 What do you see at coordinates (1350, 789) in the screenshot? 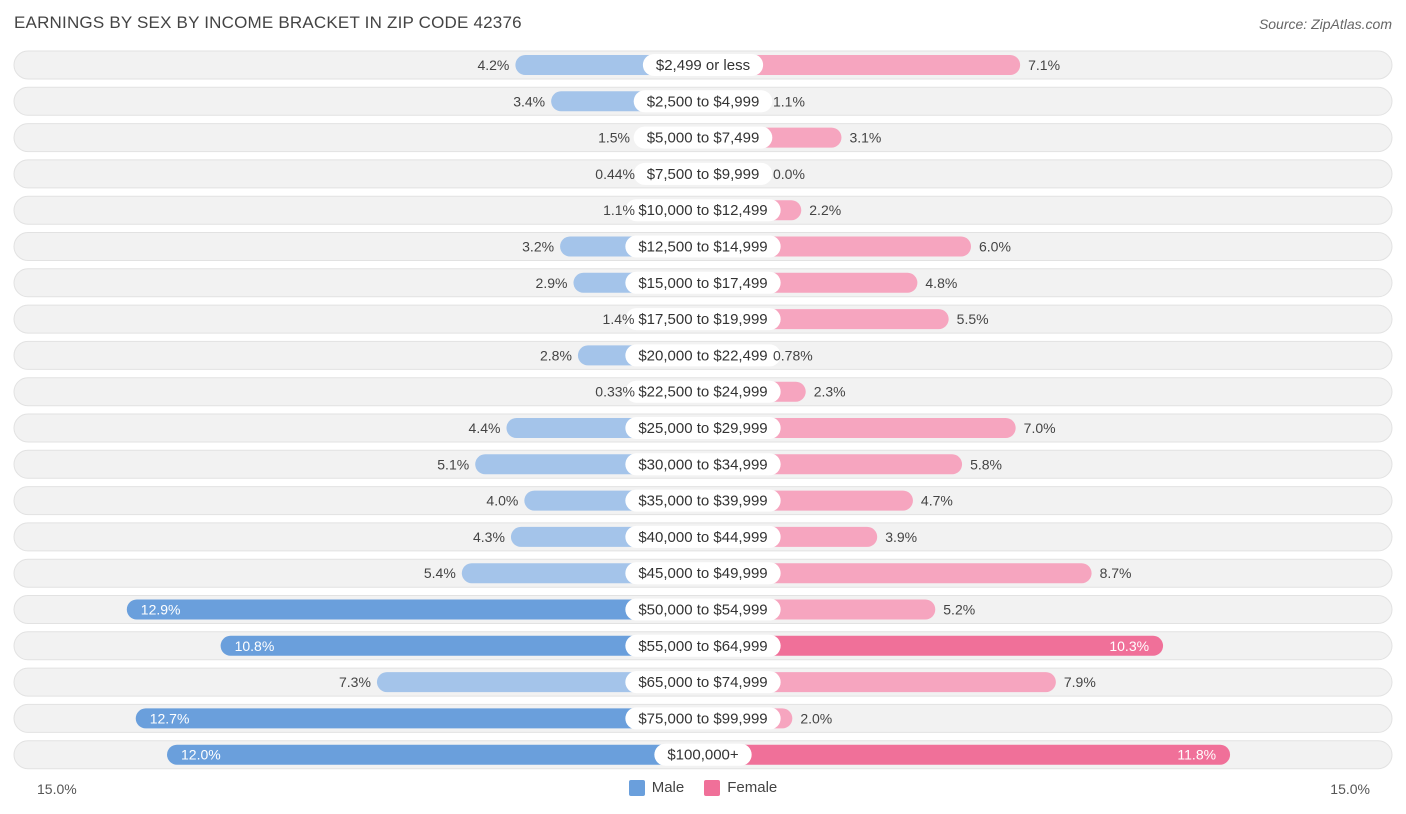
I see `axis-max-label: 15.0%` at bounding box center [1350, 789].